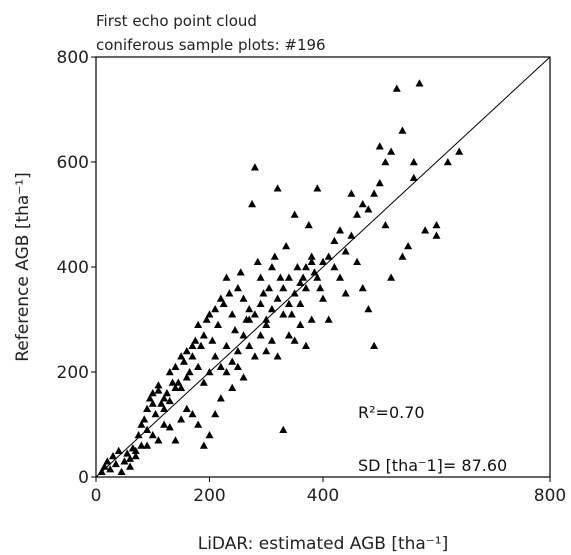 This screenshot has width=571, height=555. Describe the element at coordinates (73, 58) in the screenshot. I see `y-tick-label: 800` at that location.